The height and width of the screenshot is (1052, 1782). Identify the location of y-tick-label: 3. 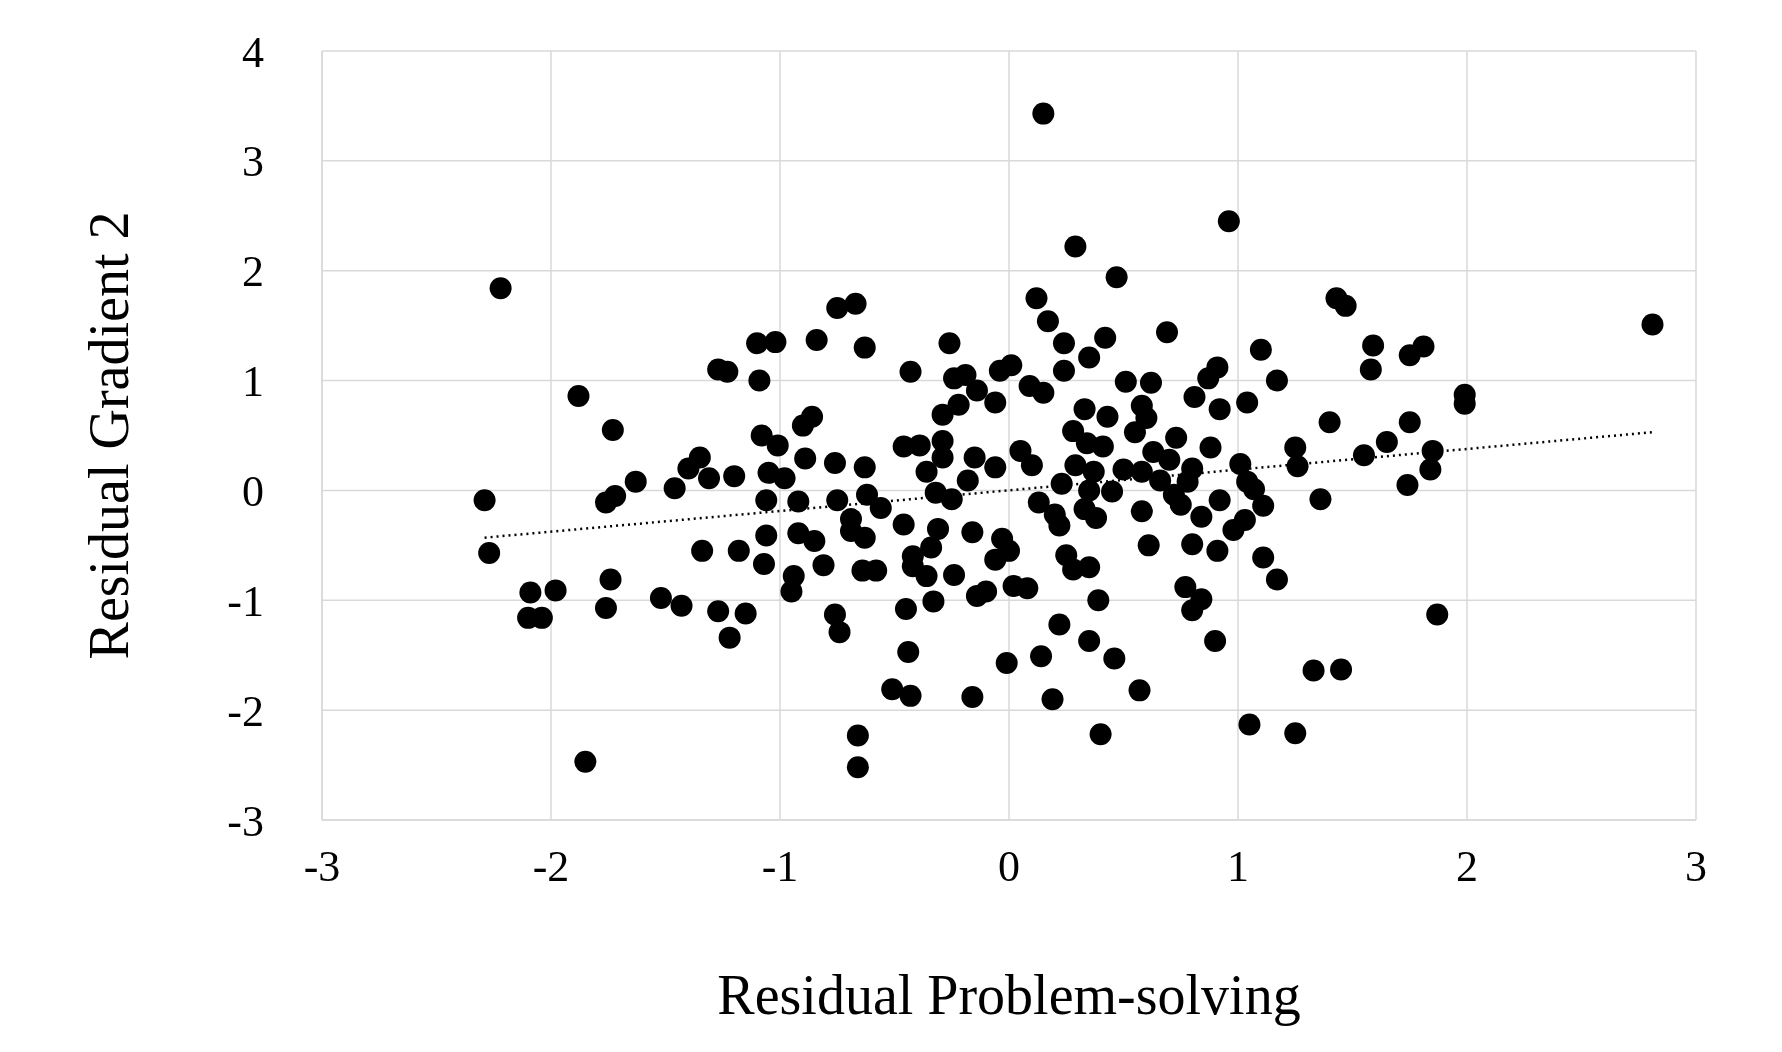
(253, 162).